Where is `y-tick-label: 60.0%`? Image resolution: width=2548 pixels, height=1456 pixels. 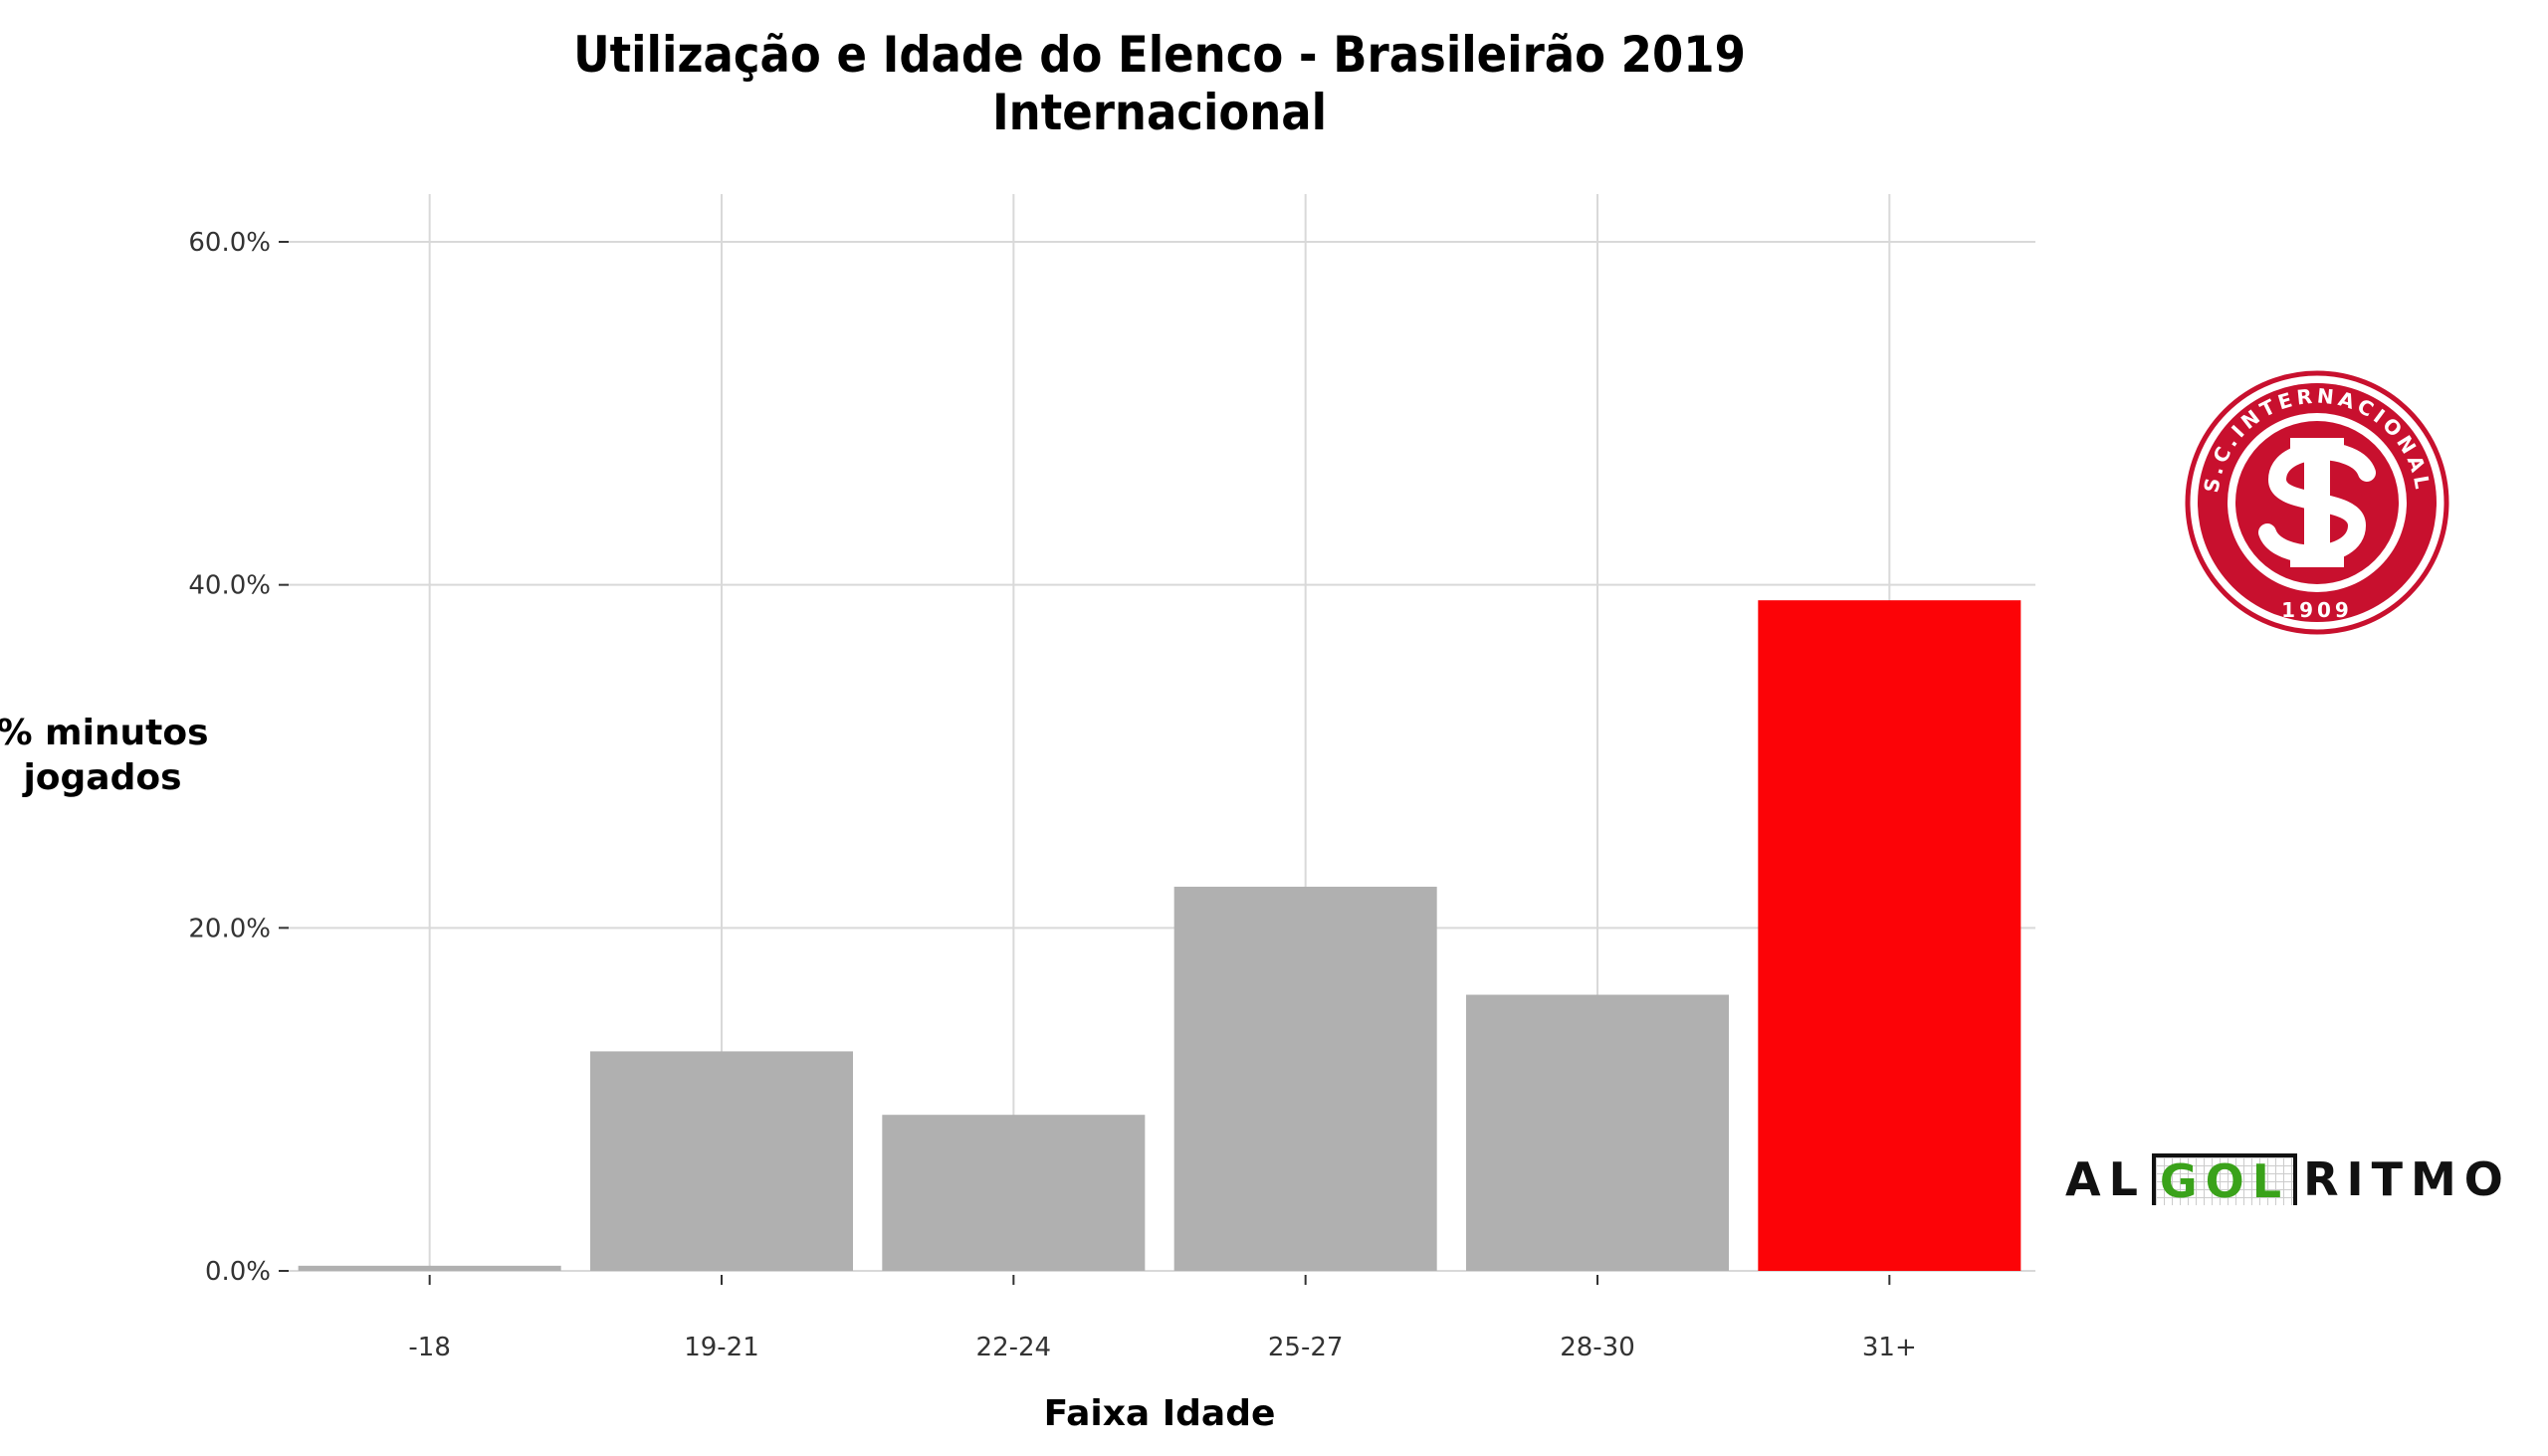 y-tick-label: 60.0% is located at coordinates (229, 243).